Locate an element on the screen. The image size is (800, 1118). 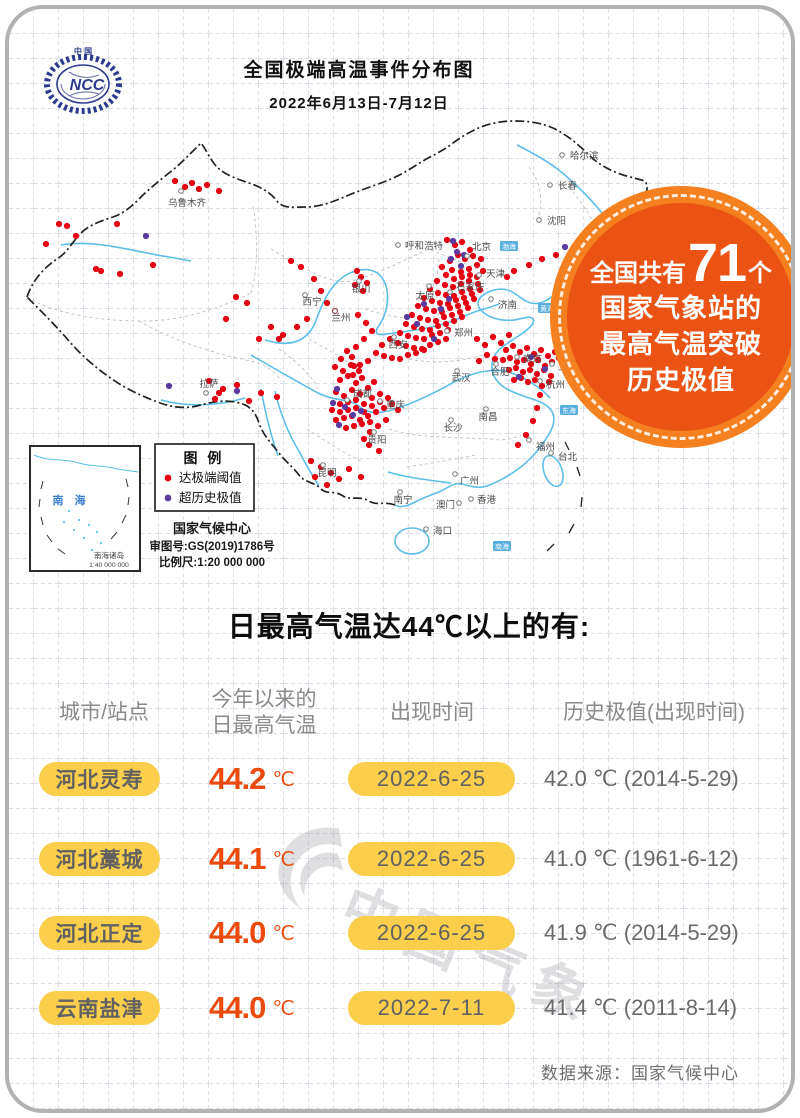
map-date-range: 2022年6月13日-7月12日 is located at coordinates (359, 103).